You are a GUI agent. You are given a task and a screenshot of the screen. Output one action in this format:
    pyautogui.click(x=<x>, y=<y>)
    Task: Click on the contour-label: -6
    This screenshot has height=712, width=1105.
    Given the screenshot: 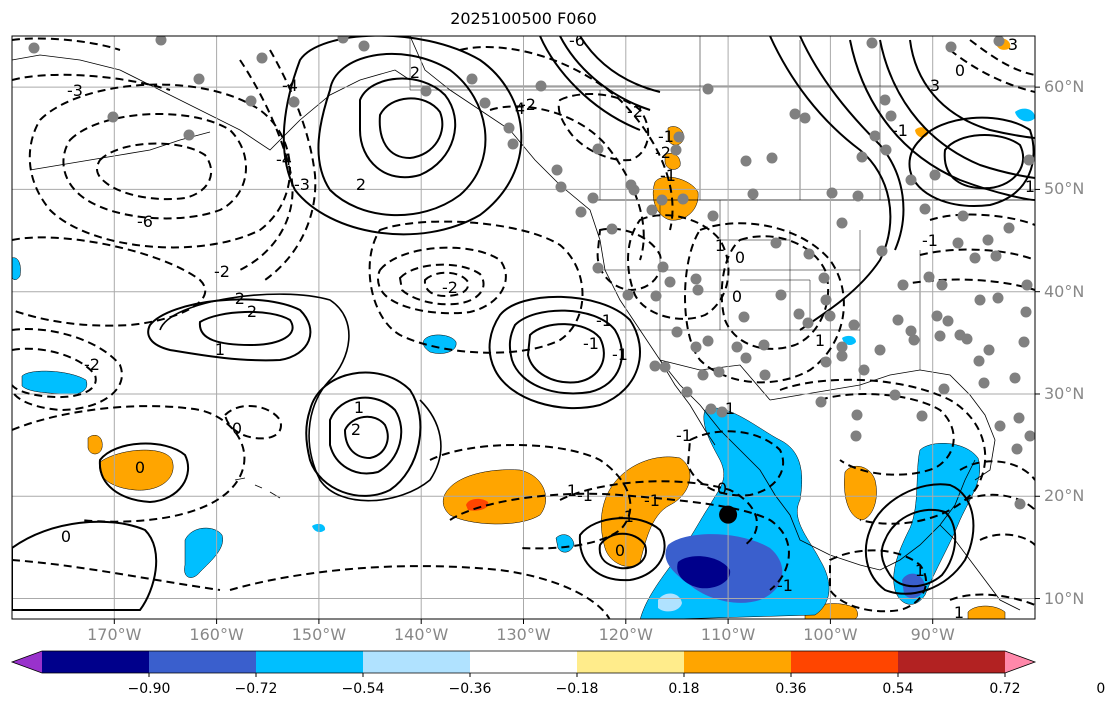 What is the action you would take?
    pyautogui.click(x=577, y=40)
    